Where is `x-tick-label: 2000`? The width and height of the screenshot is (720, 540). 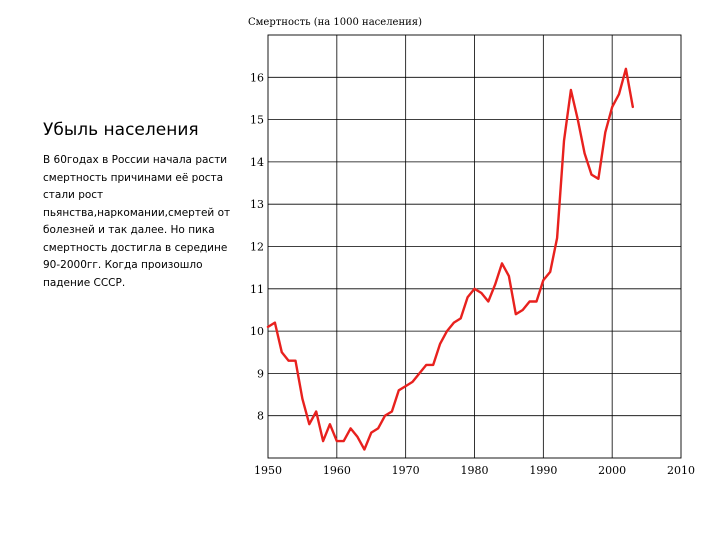 x-tick-label: 2000 is located at coordinates (612, 470).